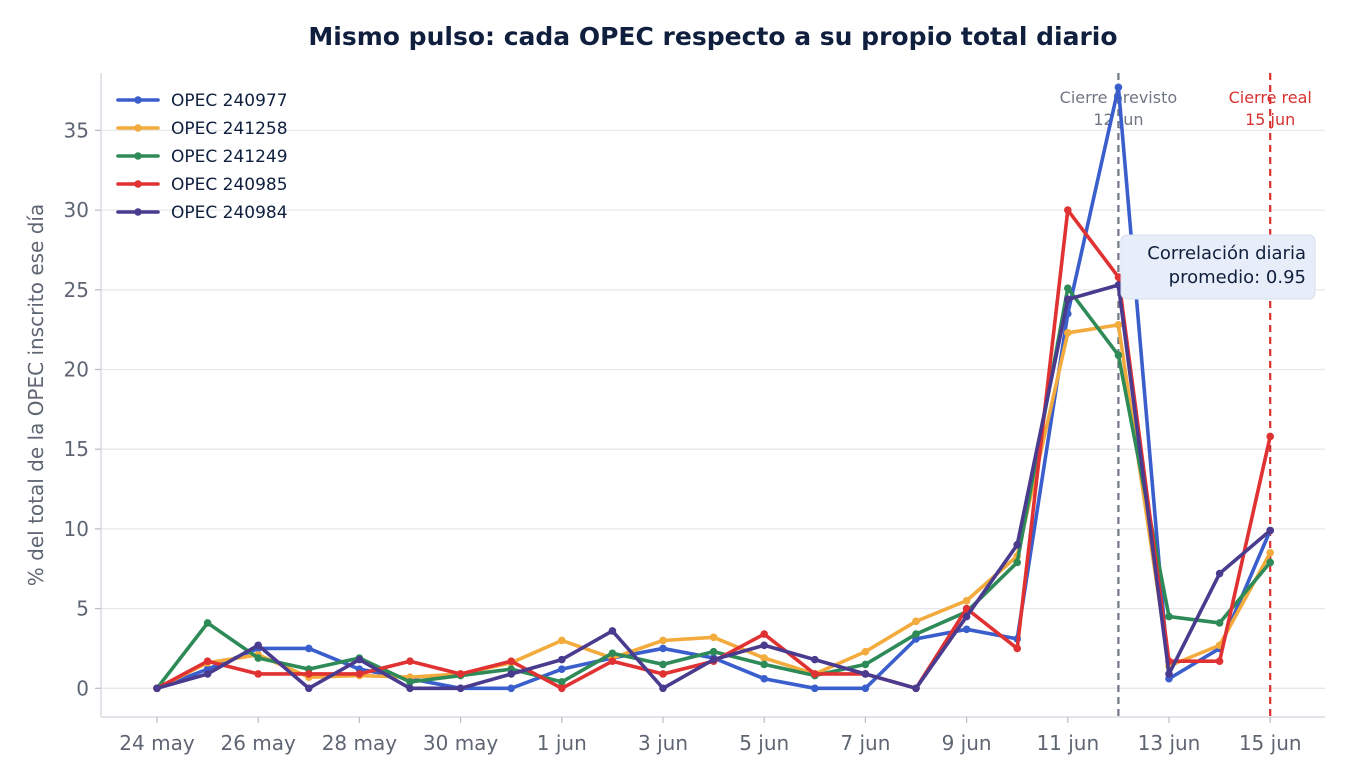 This screenshot has width=1350, height=780. I want to click on y-tick-label: 30, so click(76, 210).